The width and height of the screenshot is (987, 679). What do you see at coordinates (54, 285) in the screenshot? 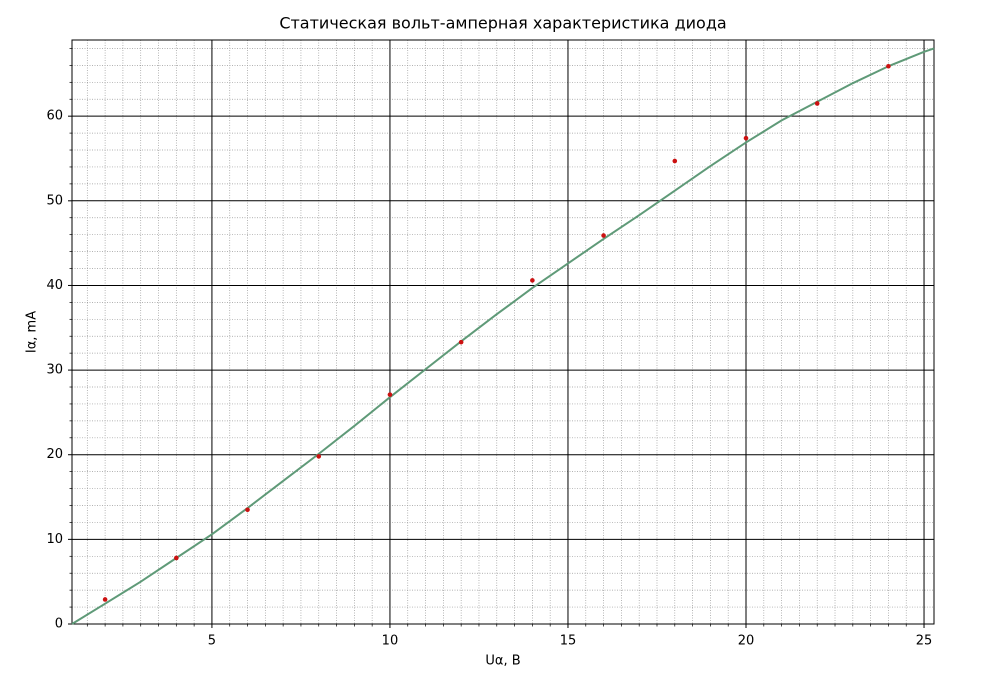
I see `y-tick-label: 40` at bounding box center [54, 285].